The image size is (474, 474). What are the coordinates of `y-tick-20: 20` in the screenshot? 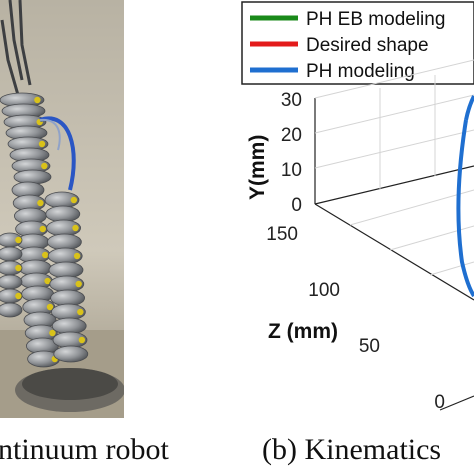 It's located at (291, 135).